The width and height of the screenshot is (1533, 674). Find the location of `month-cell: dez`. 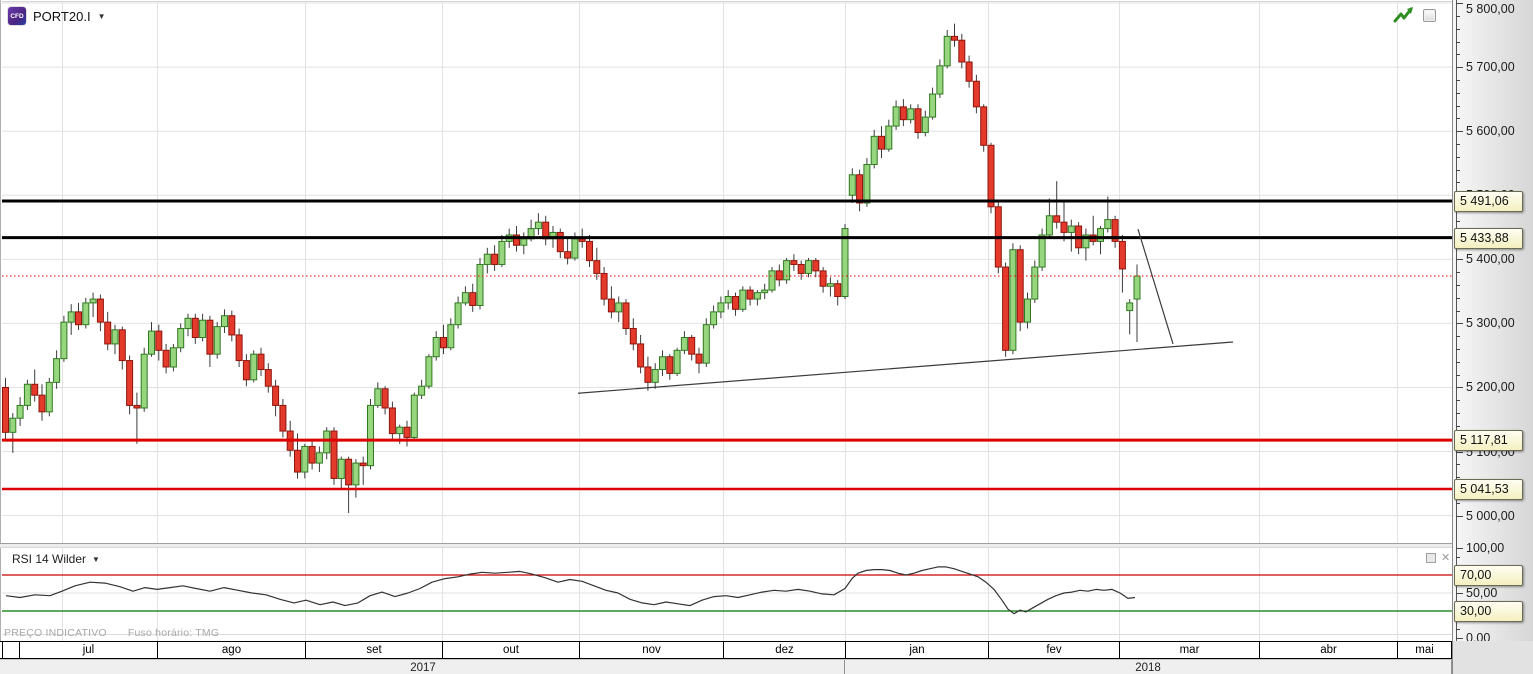

month-cell: dez is located at coordinates (784, 650).